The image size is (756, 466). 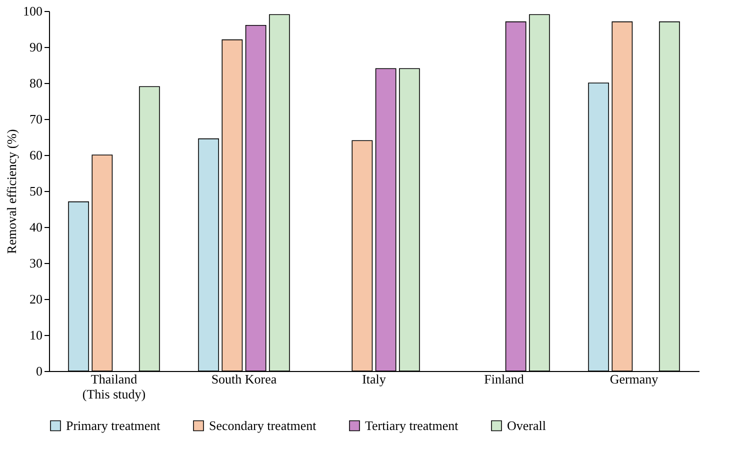 I want to click on x-tick-label: Germany, so click(x=634, y=379).